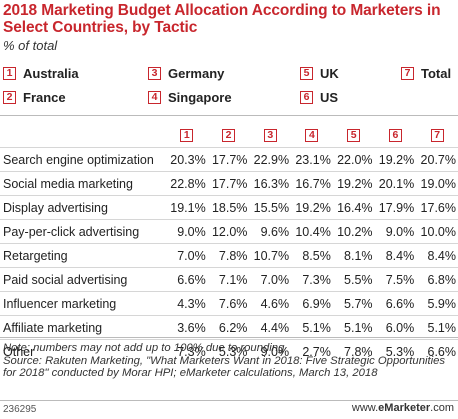 The image size is (458, 419). I want to click on table-cell: 10.7%, so click(270, 255).